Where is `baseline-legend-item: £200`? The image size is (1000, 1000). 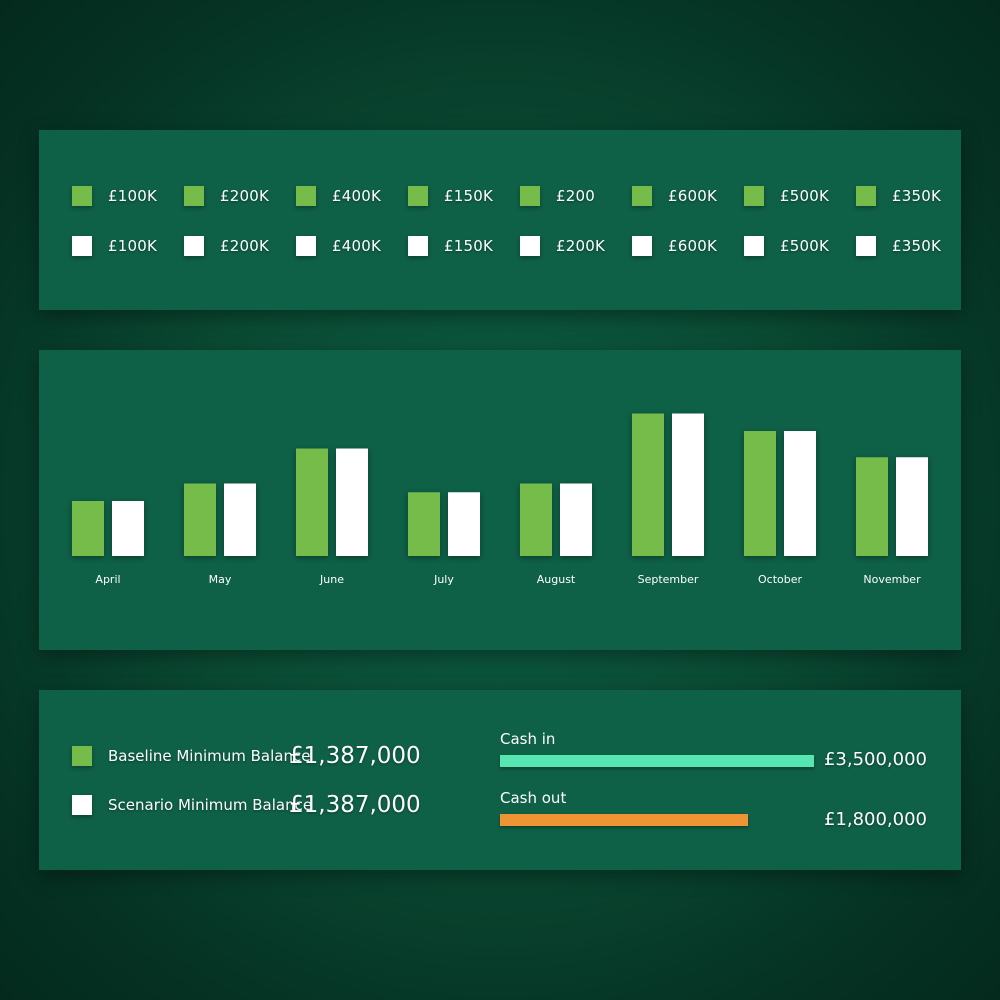 baseline-legend-item: £200 is located at coordinates (557, 196).